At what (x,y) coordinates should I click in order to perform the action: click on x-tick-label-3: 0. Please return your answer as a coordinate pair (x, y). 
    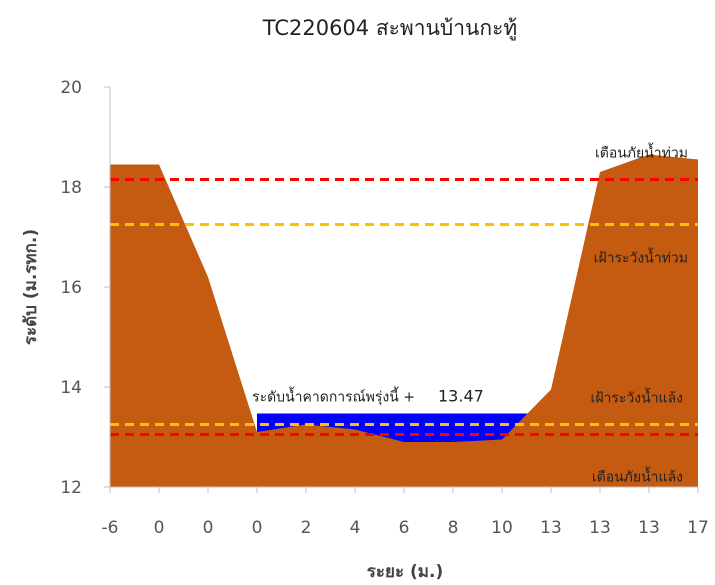
    Looking at the image, I should click on (257, 528).